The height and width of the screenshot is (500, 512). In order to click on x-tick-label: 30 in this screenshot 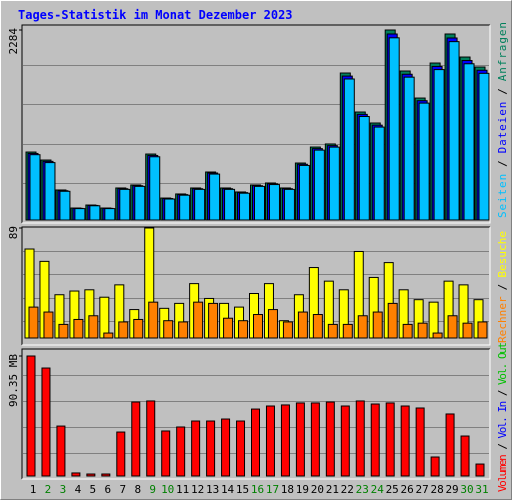, I will do `click(466, 489)`.